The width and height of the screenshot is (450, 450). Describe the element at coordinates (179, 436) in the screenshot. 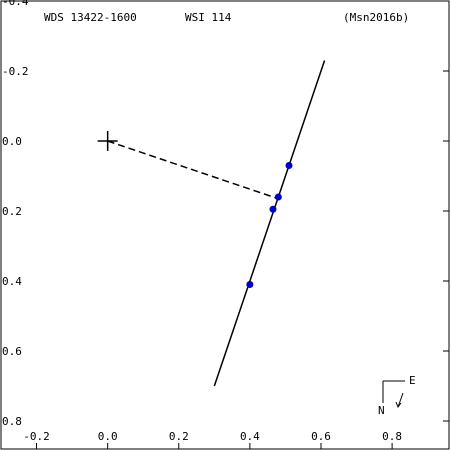

I see `x-tick-label: 0.2` at that location.